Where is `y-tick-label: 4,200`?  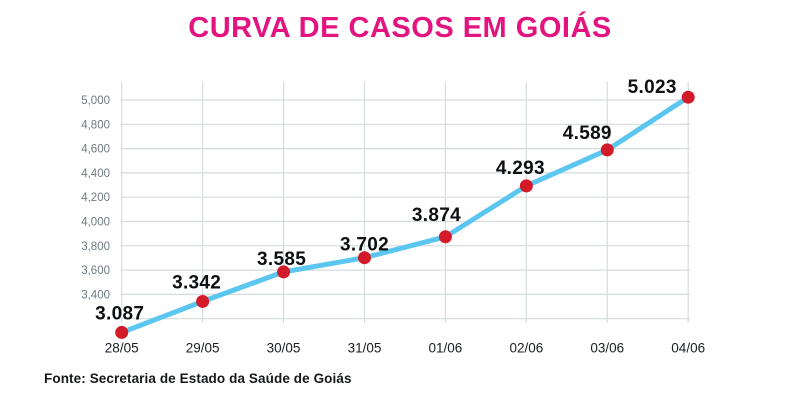
y-tick-label: 4,200 is located at coordinates (95, 198).